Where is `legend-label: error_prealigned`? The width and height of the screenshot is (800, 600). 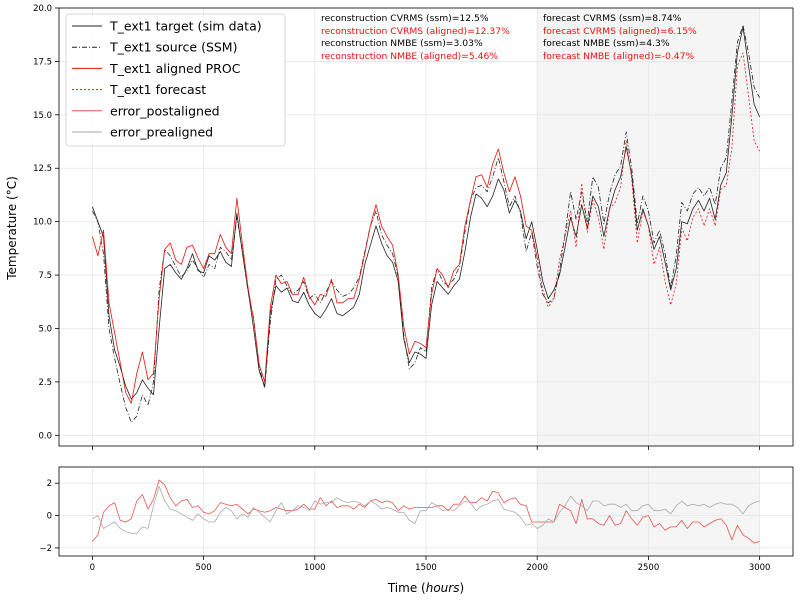 legend-label: error_prealigned is located at coordinates (161, 132).